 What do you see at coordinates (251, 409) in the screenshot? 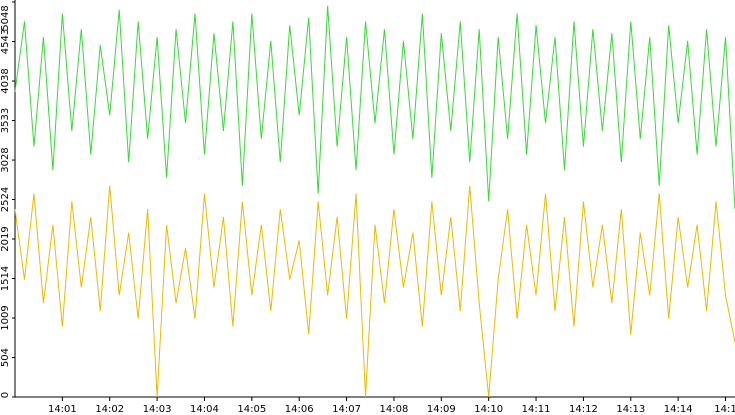
I see `x-tick-label: 14:05` at bounding box center [251, 409].